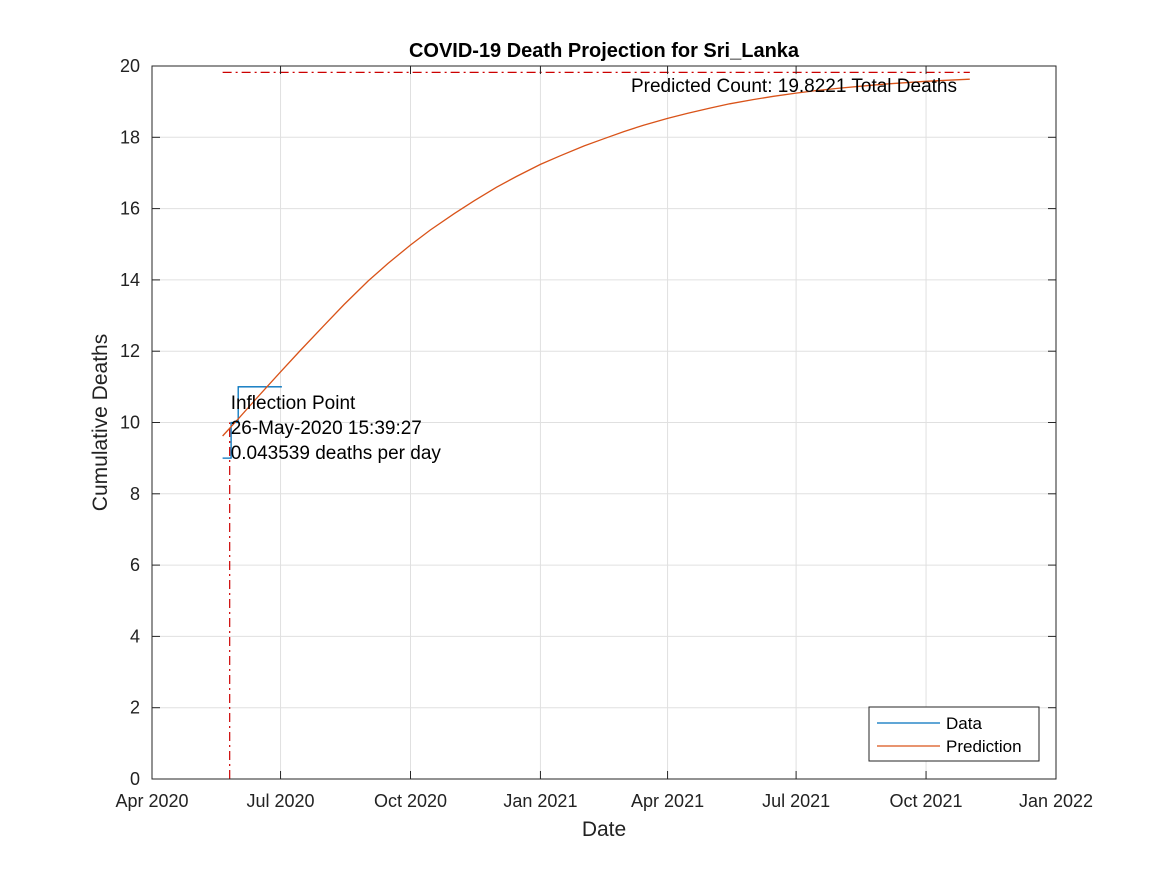  I want to click on x-tick-label: Oct 2021, so click(926, 801).